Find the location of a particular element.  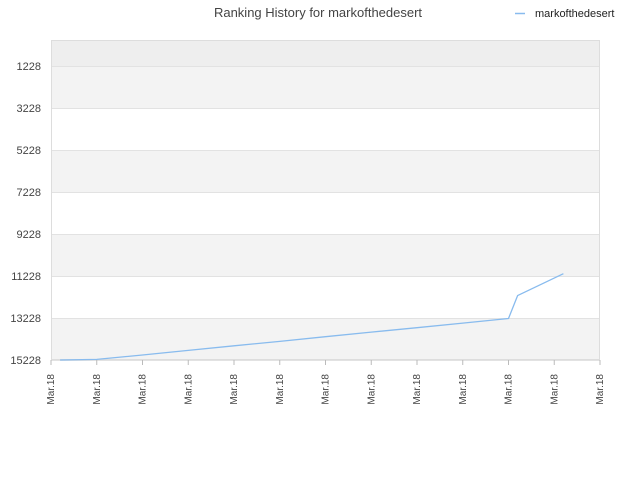

y-tick-label: 7228 is located at coordinates (29, 193).